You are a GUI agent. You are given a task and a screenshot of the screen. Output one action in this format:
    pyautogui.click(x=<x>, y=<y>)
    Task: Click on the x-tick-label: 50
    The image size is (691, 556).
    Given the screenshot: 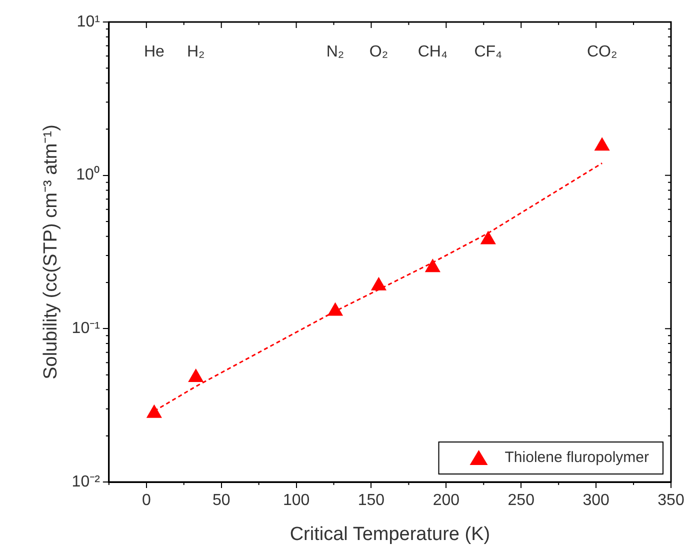 What is the action you would take?
    pyautogui.click(x=221, y=501)
    